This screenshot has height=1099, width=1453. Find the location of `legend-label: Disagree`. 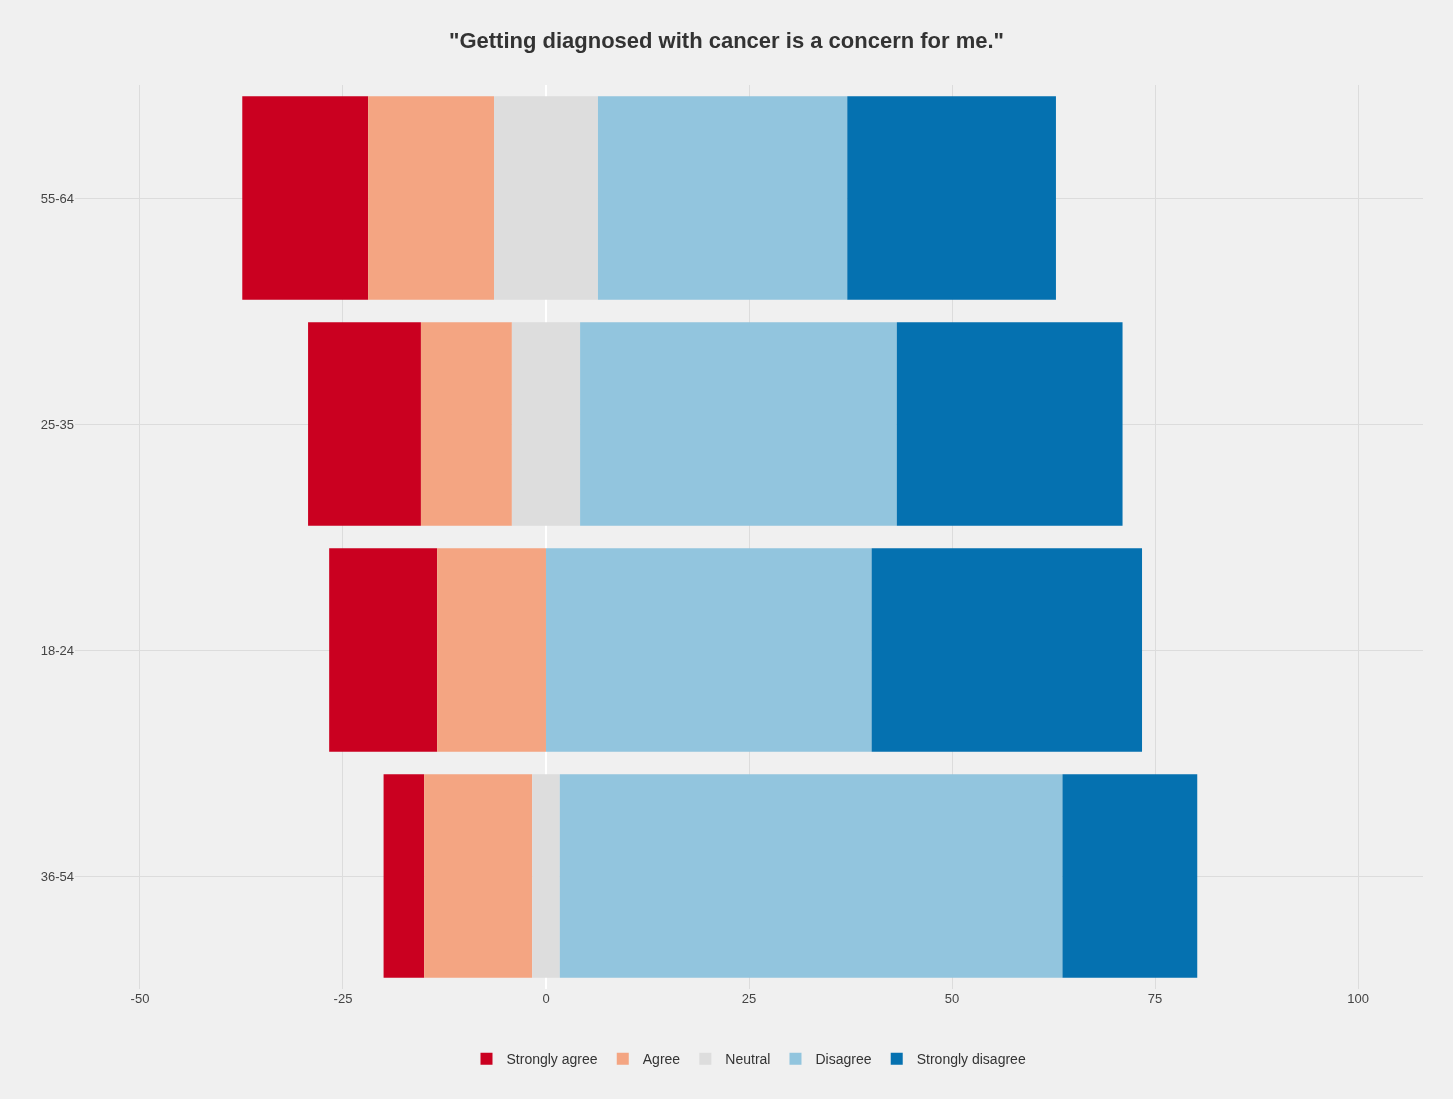

legend-label: Disagree is located at coordinates (843, 1059).